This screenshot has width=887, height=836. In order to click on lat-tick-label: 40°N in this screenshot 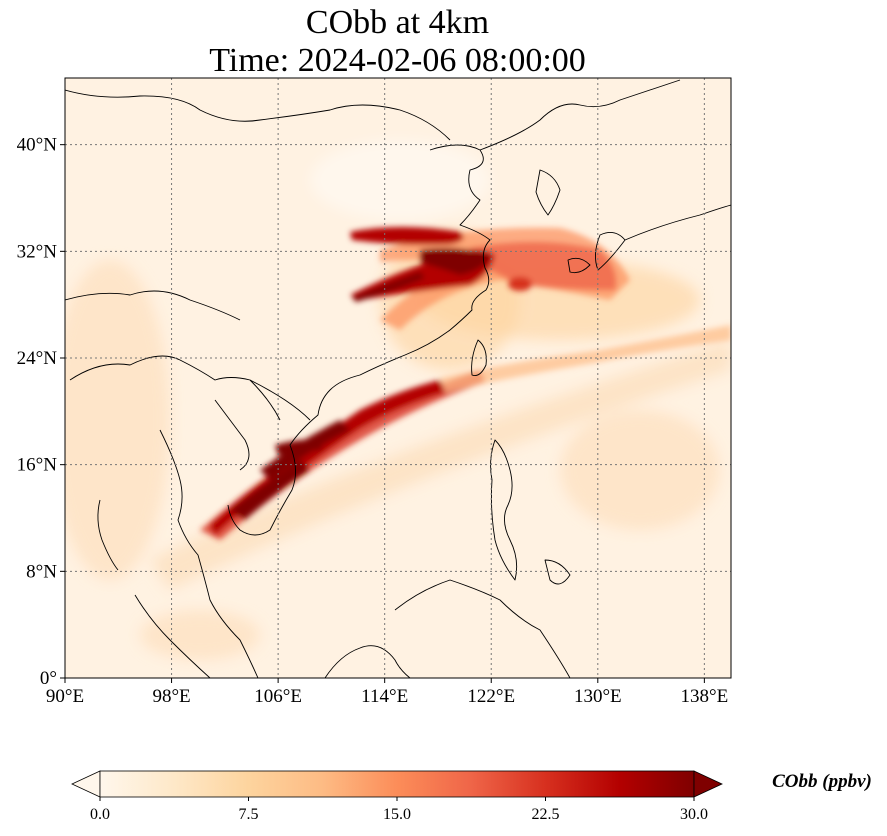, I will do `click(37, 145)`.